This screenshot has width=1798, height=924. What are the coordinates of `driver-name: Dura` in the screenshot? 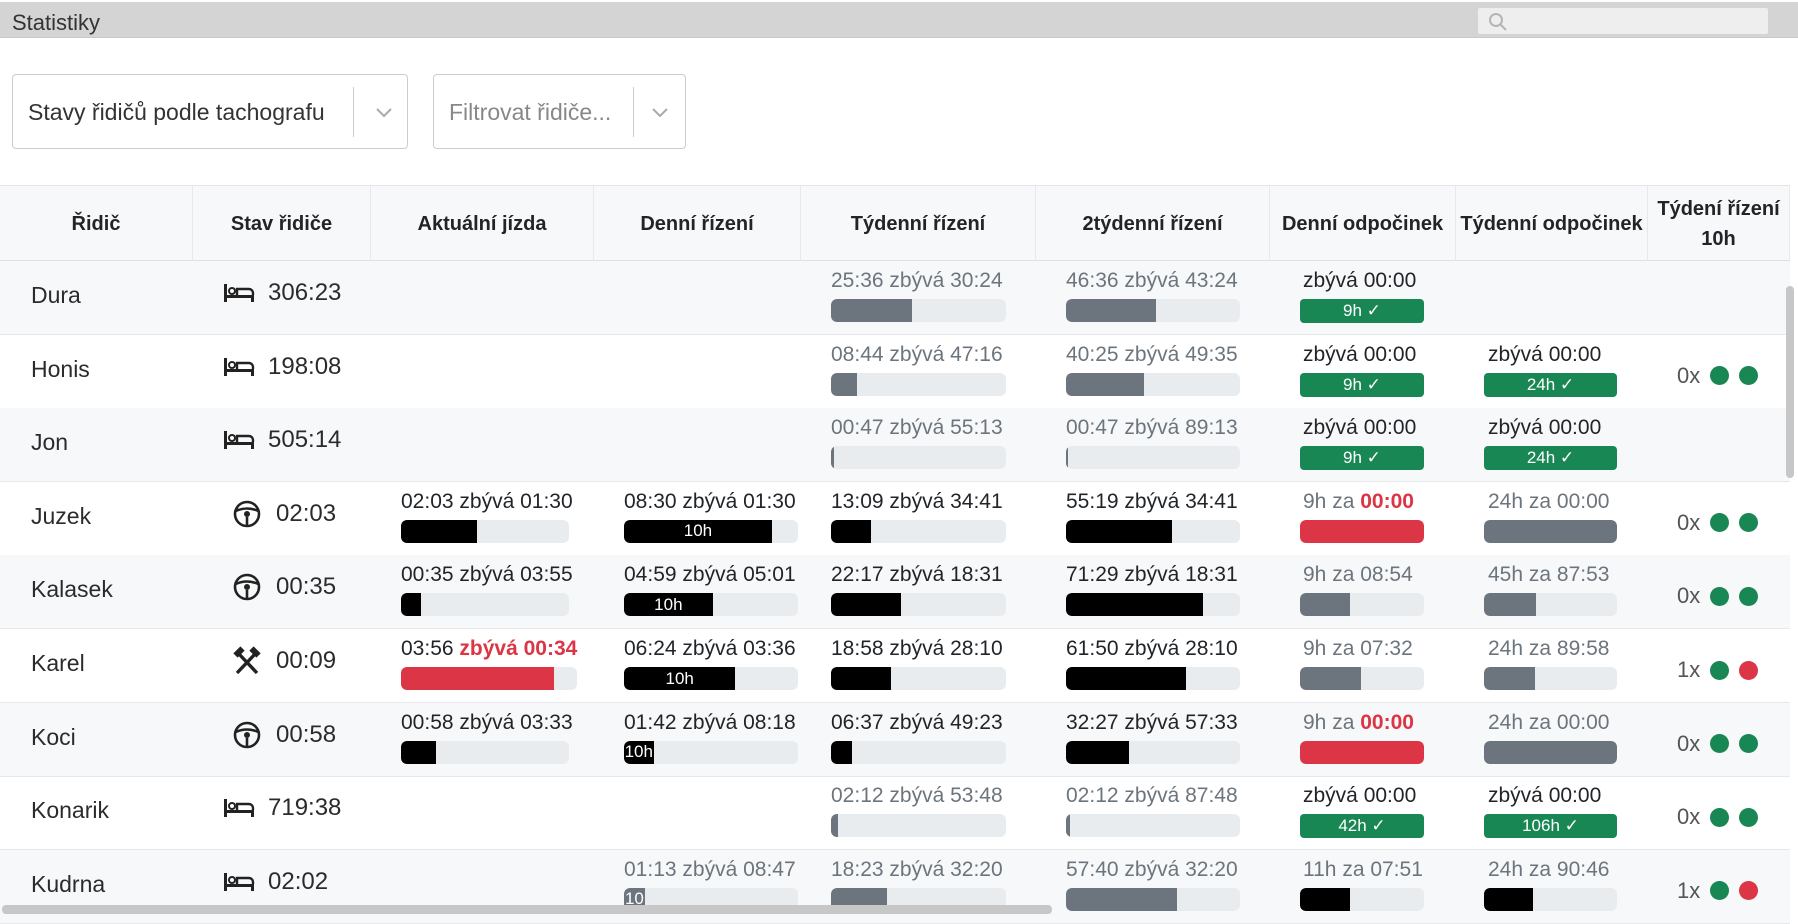 It's located at (56, 295).